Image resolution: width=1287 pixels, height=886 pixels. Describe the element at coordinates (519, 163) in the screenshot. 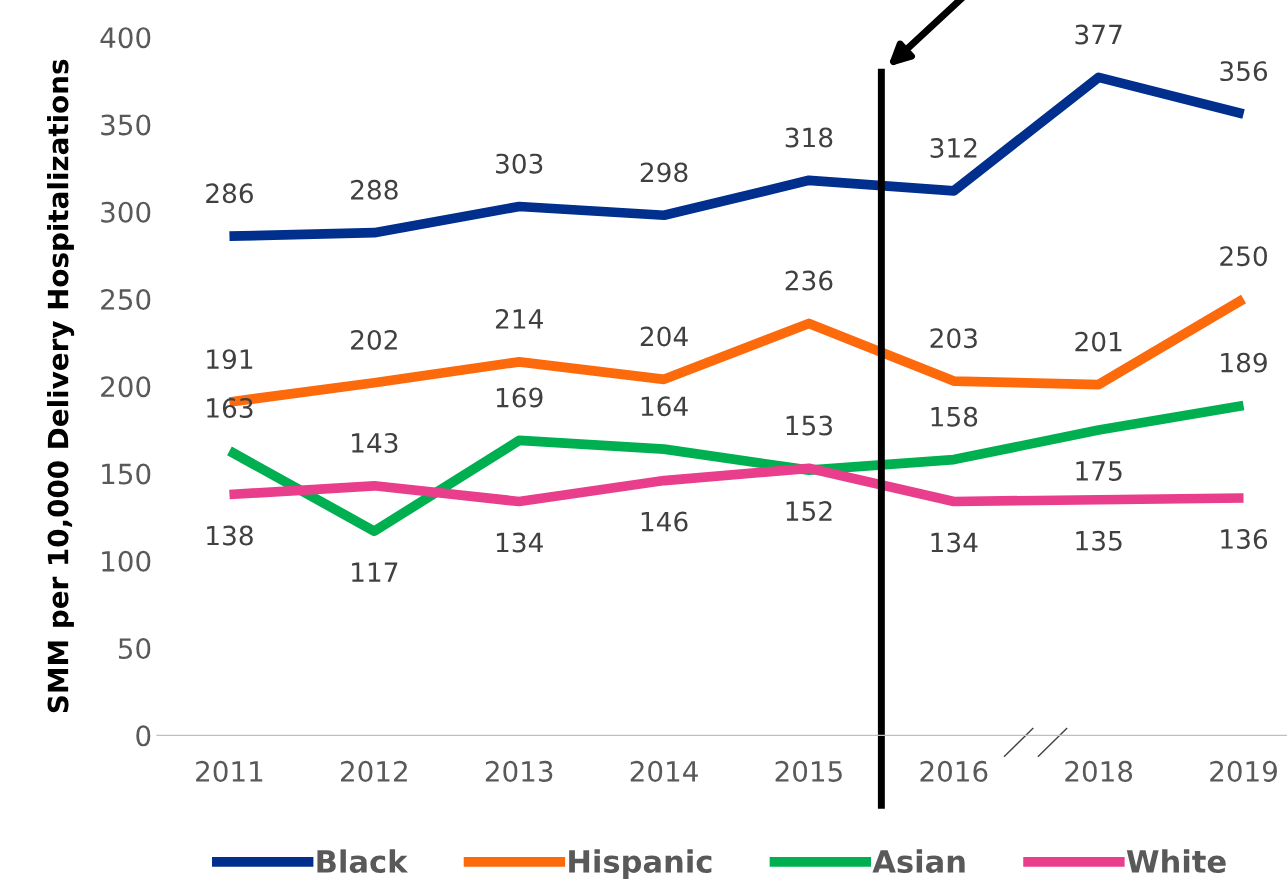

I see `data-label: 303` at that location.